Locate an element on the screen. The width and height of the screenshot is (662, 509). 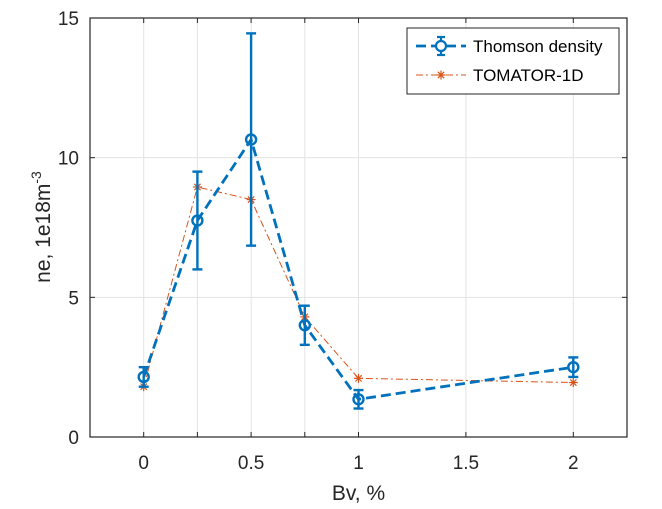
y-tick-labels: 0 5 10 15 is located at coordinates (68, 229).